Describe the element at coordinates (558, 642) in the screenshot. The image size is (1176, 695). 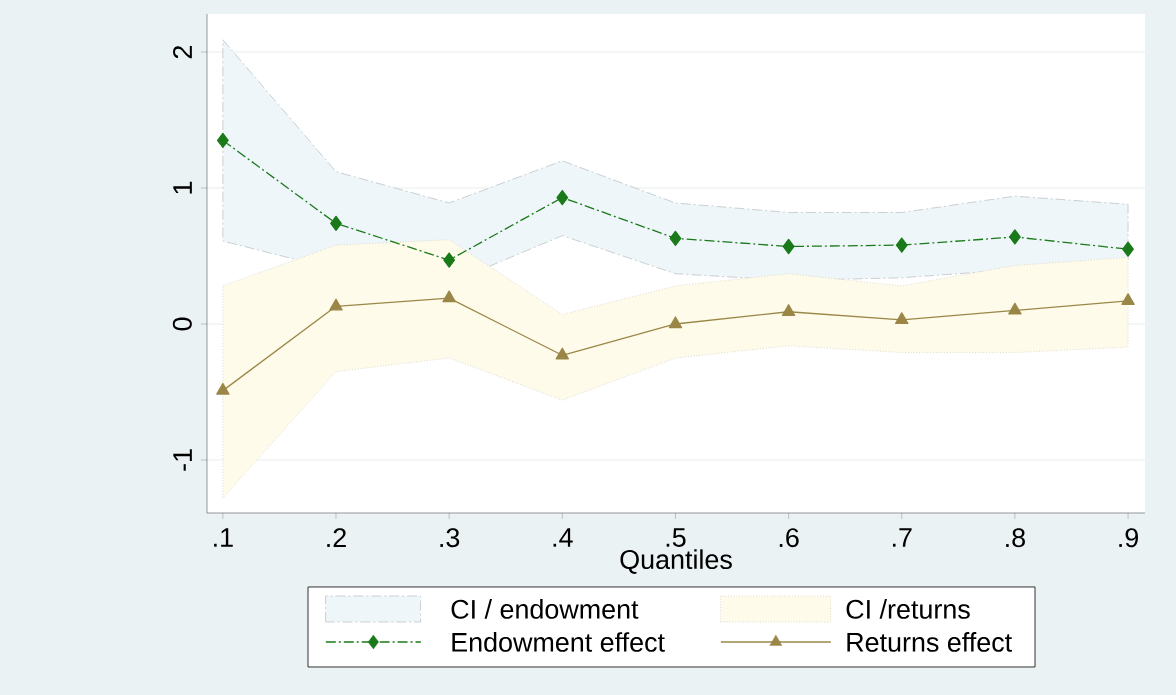
I see `legend-label: Endowment effect` at that location.